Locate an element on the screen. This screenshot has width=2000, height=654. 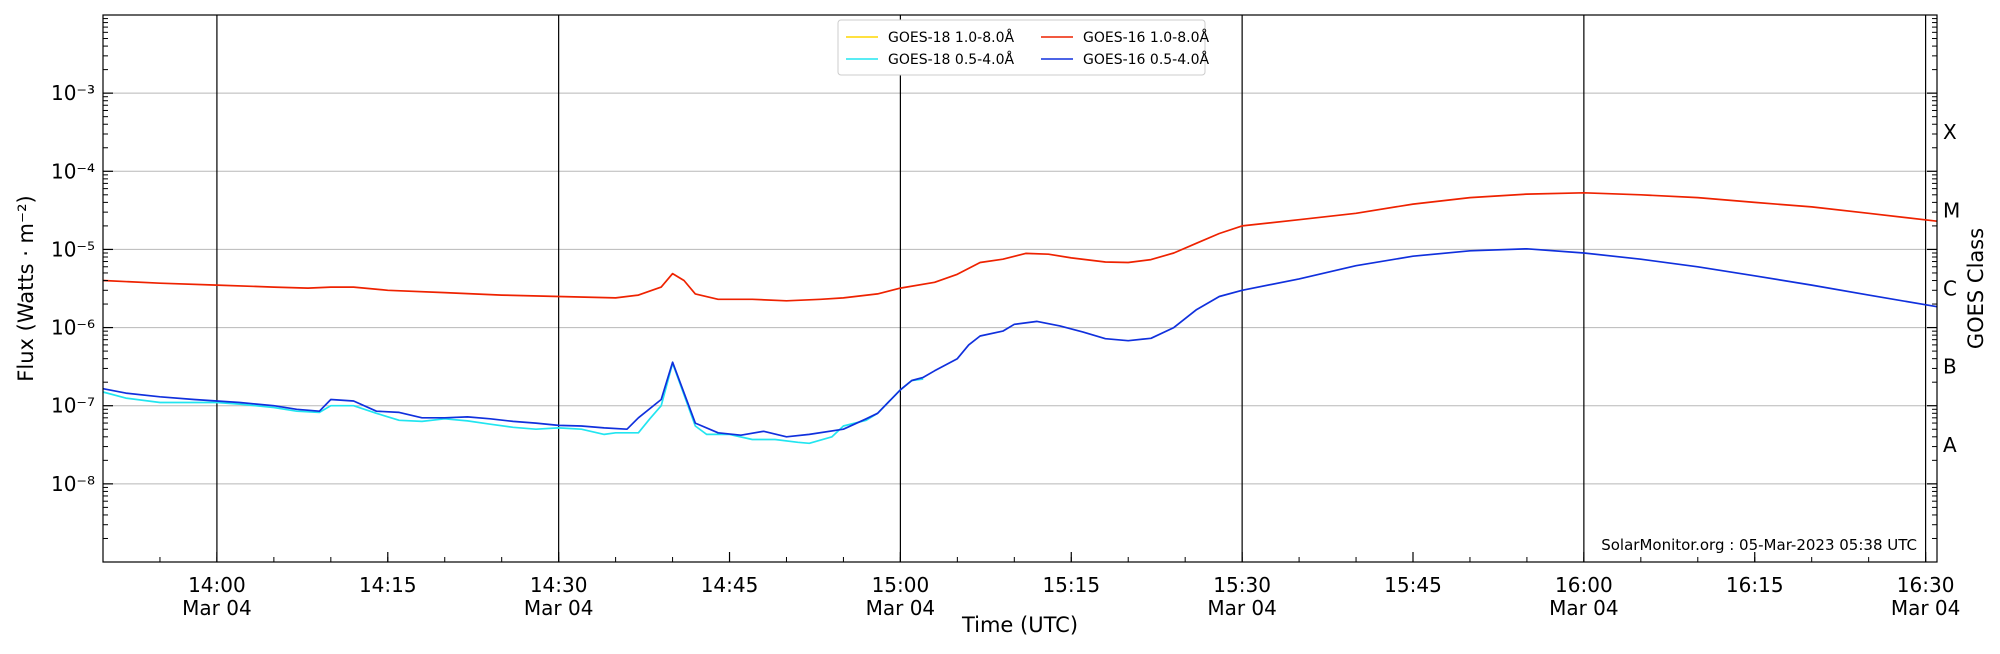
goes-class-label: X is located at coordinates (1950, 132).